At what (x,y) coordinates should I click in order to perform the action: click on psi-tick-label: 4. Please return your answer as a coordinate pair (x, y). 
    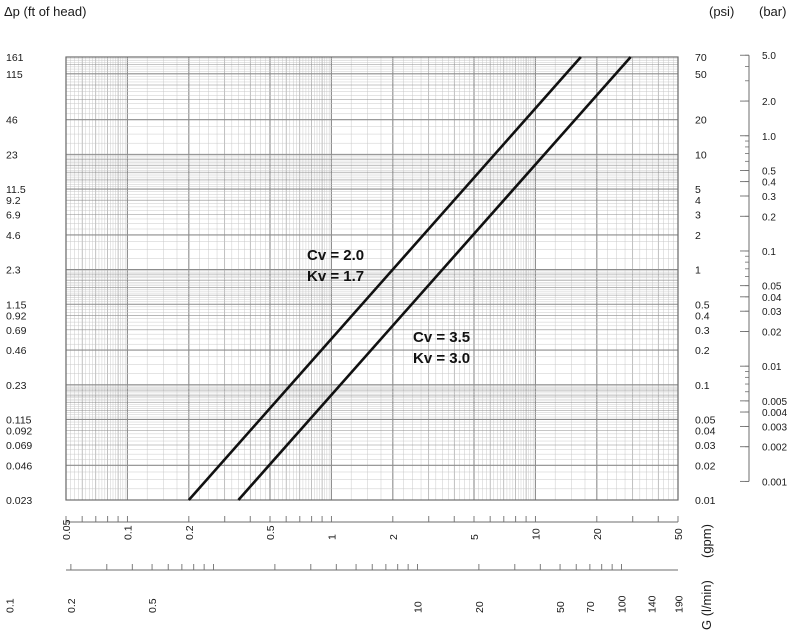
    Looking at the image, I should click on (698, 201).